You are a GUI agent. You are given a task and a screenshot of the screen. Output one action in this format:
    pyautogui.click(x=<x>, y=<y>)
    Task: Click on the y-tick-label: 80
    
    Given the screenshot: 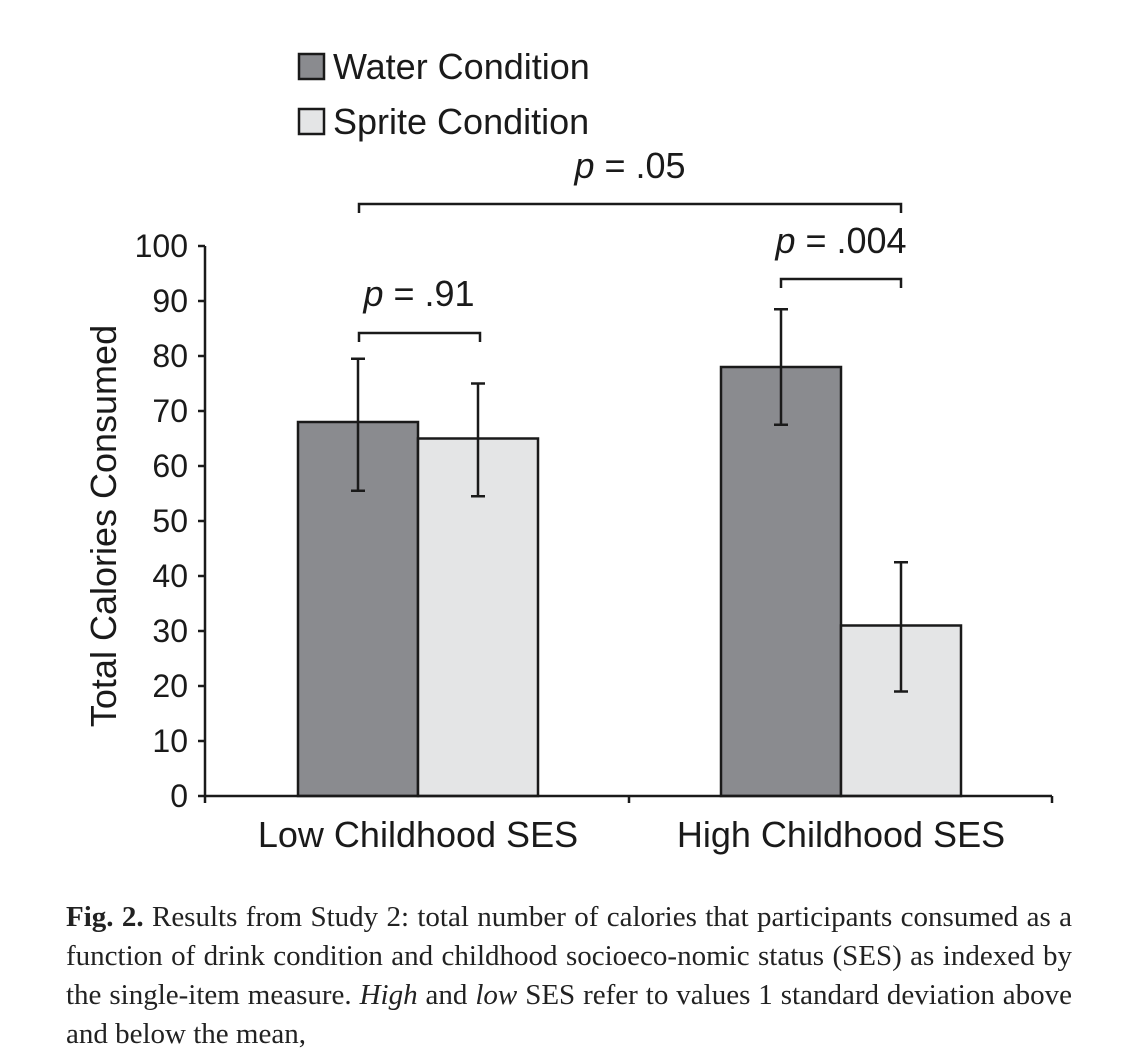 What is the action you would take?
    pyautogui.click(x=170, y=356)
    